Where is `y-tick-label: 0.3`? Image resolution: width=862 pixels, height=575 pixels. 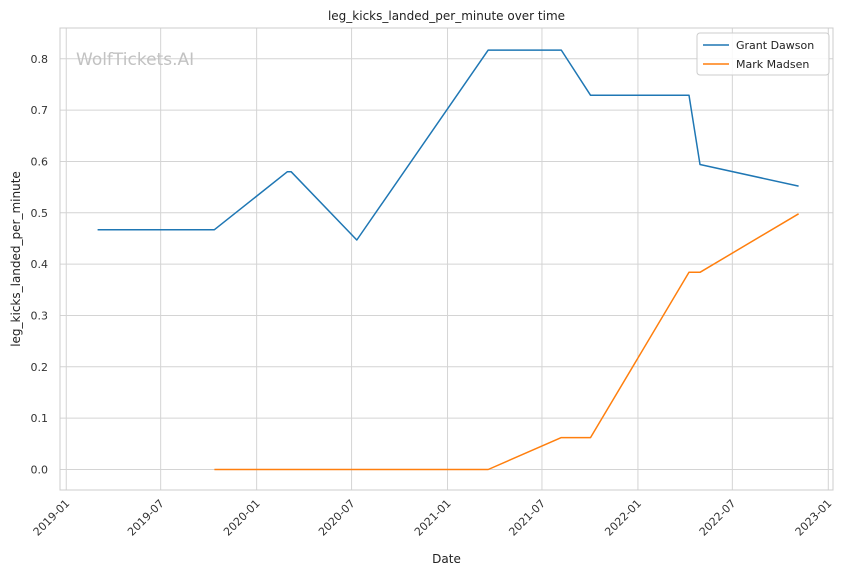 y-tick-label: 0.3 is located at coordinates (40, 315).